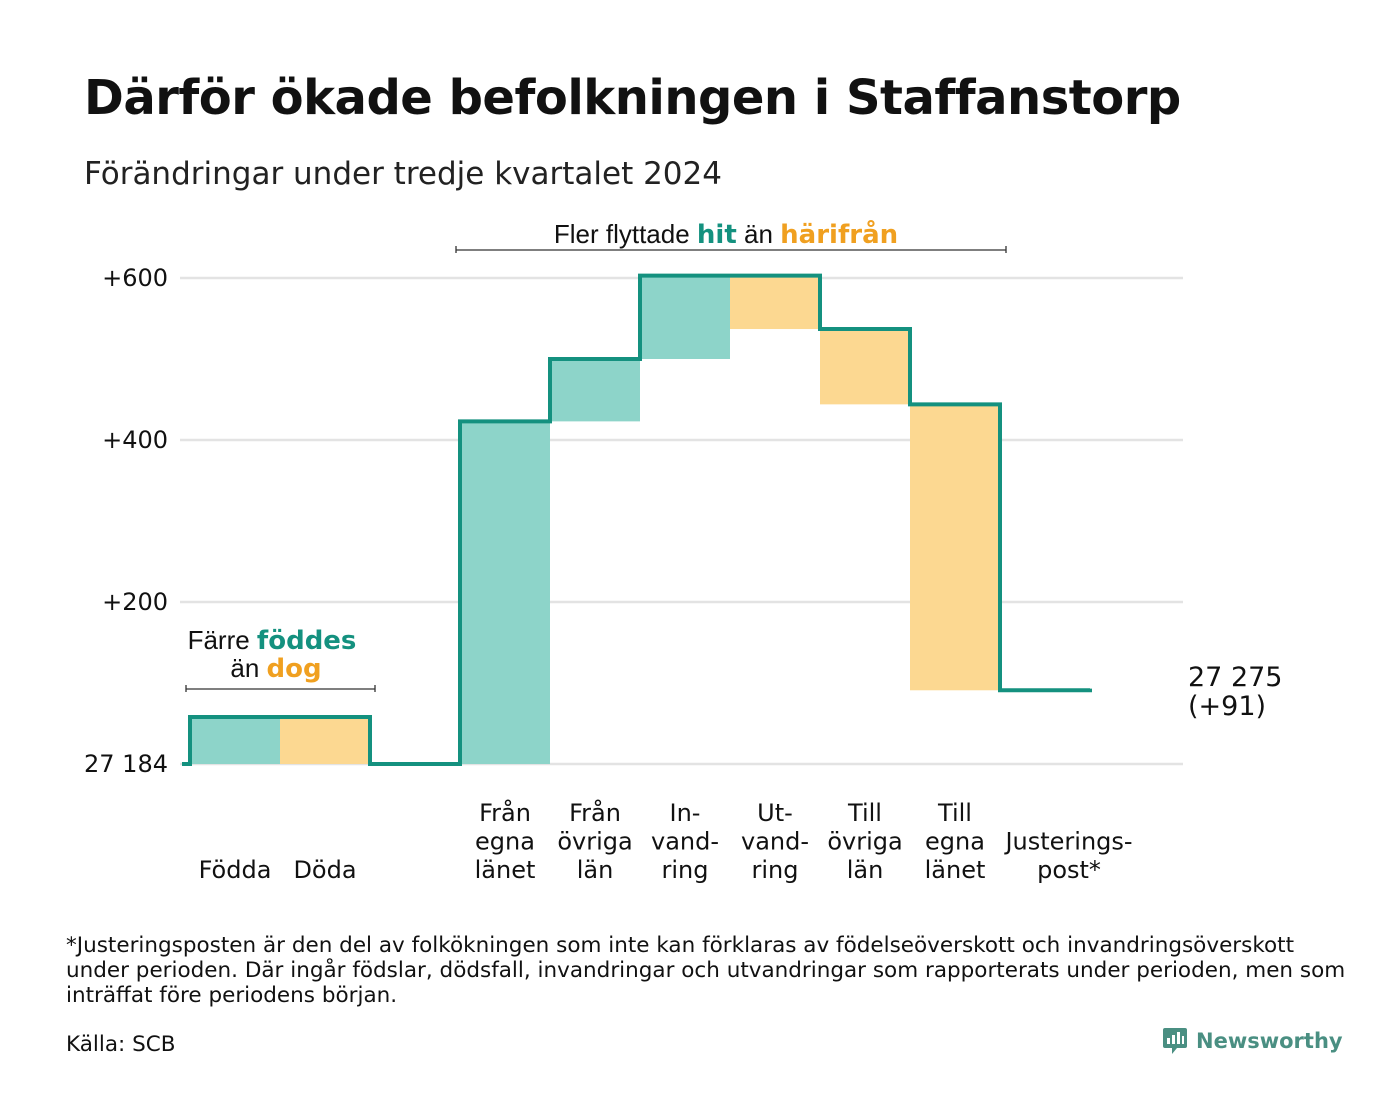 The width and height of the screenshot is (1400, 1120). Describe the element at coordinates (280, 688) in the screenshot. I see `annotation-births-bracket` at that location.